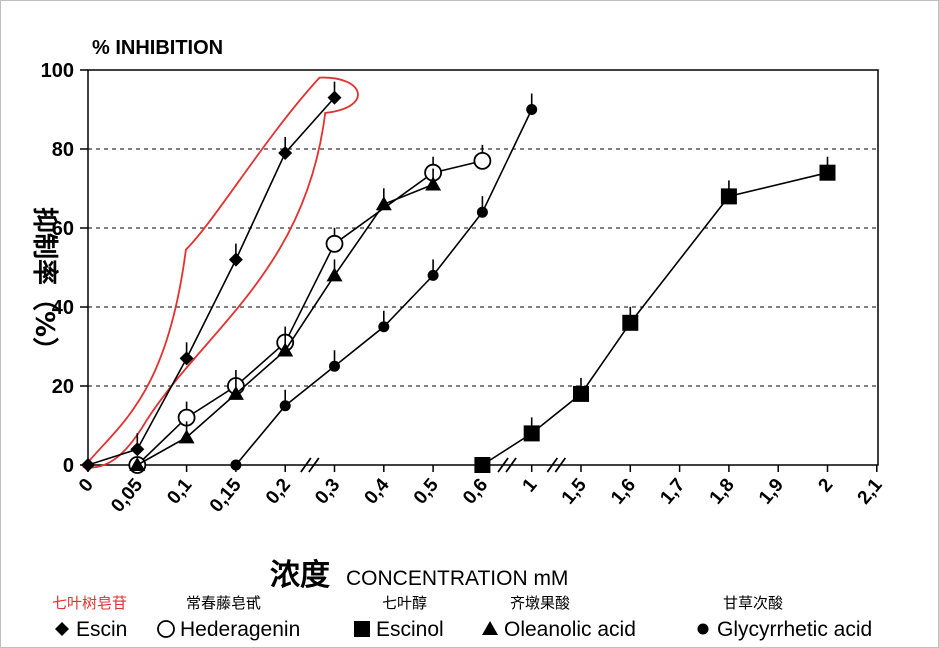 Image resolution: width=939 pixels, height=648 pixels. Describe the element at coordinates (127, 495) in the screenshot. I see `x-tick-label: 0,05` at that location.